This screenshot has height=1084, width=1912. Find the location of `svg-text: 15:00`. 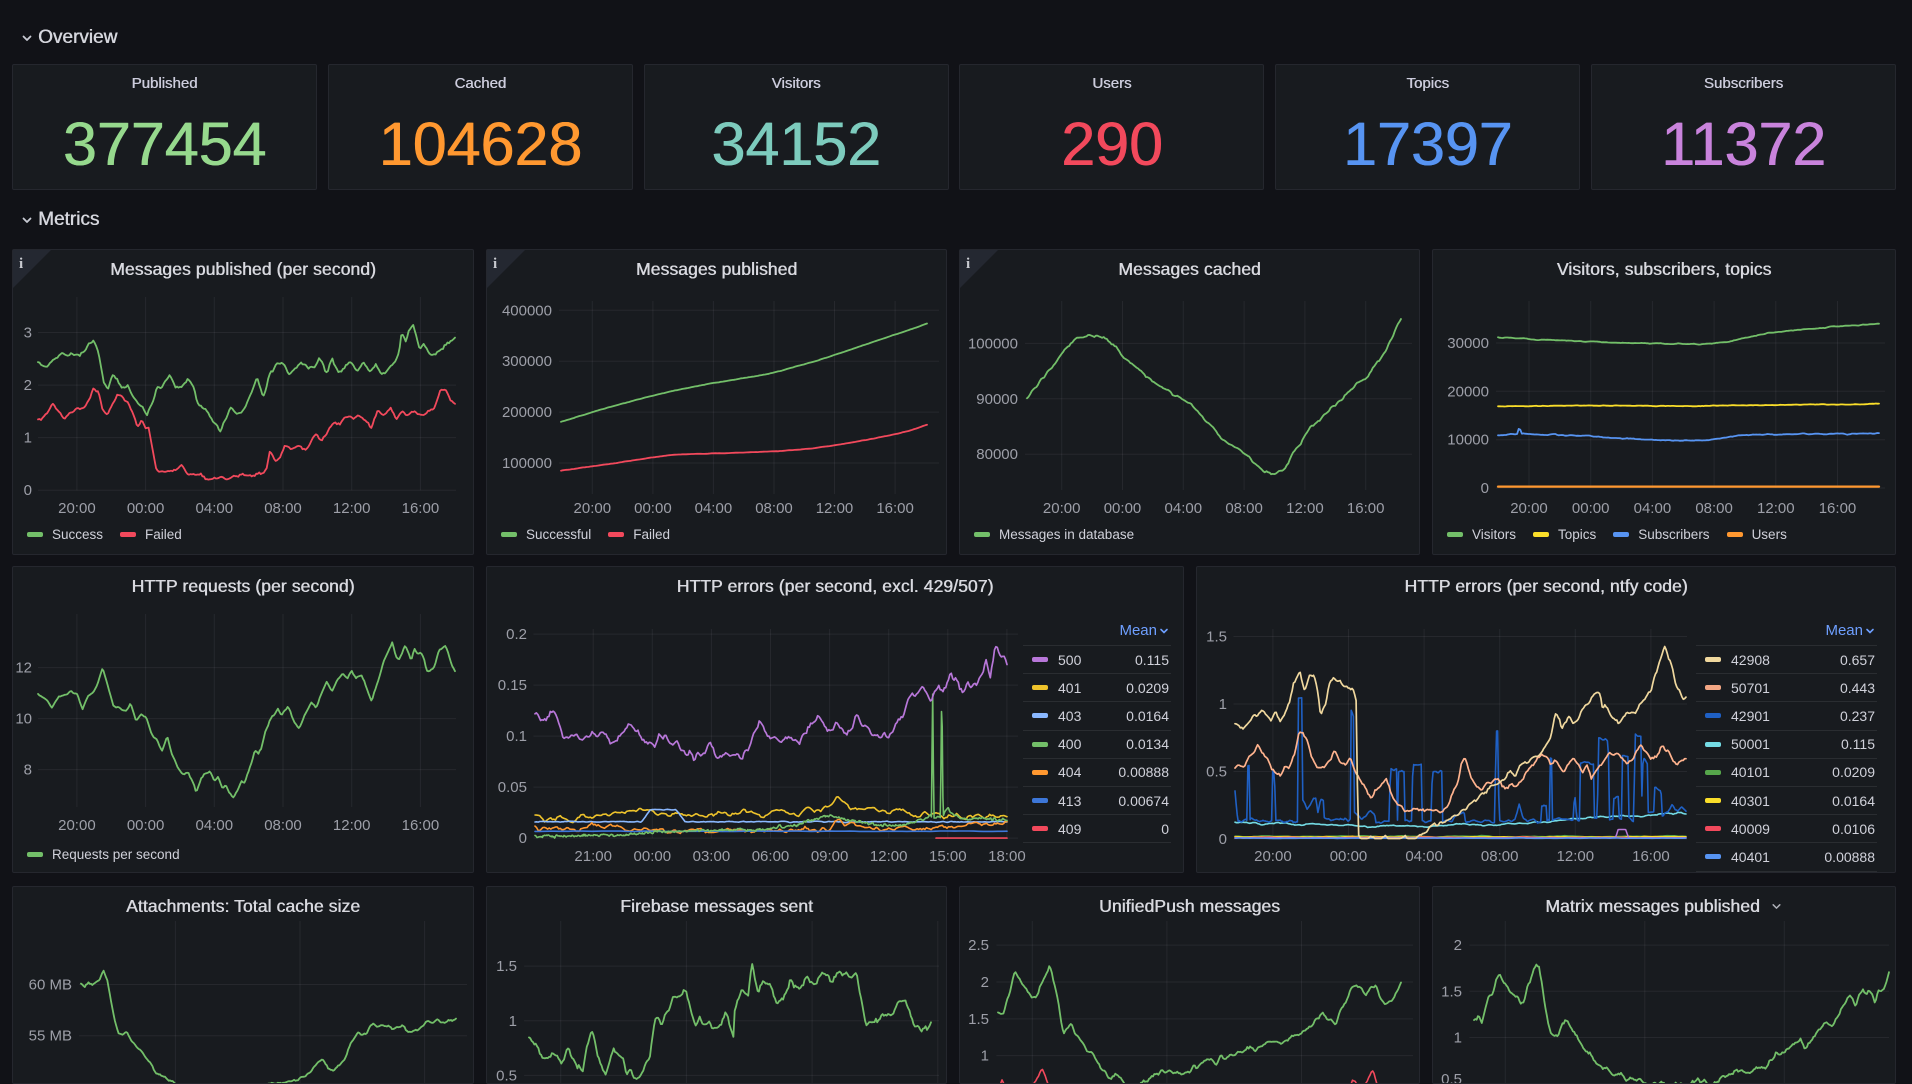

svg-text: 15:00 is located at coordinates (948, 856).